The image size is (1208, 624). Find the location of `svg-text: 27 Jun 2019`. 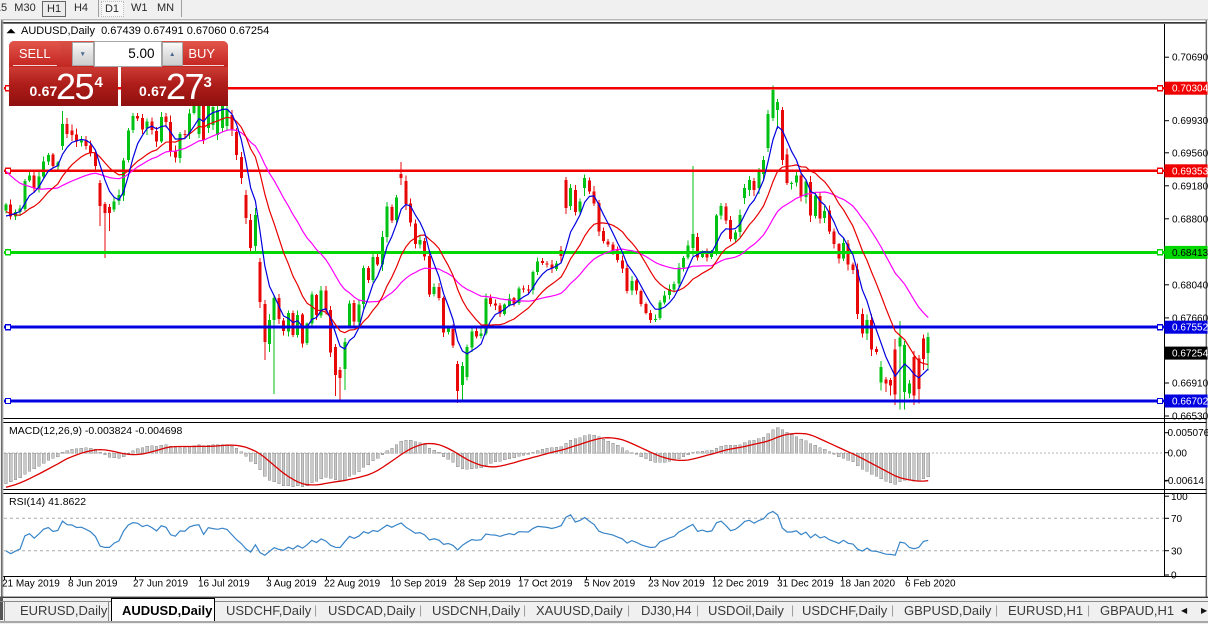

svg-text: 27 Jun 2019 is located at coordinates (160, 584).